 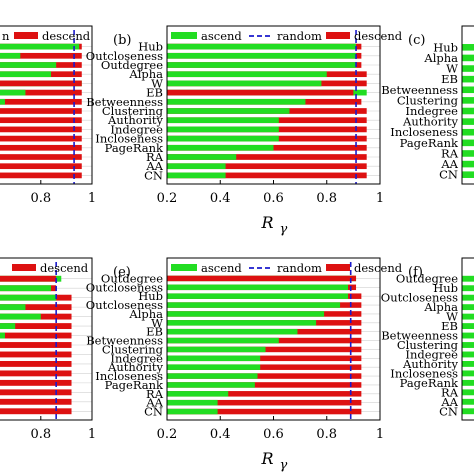 I want to click on category-label: EB, so click(x=154, y=332).